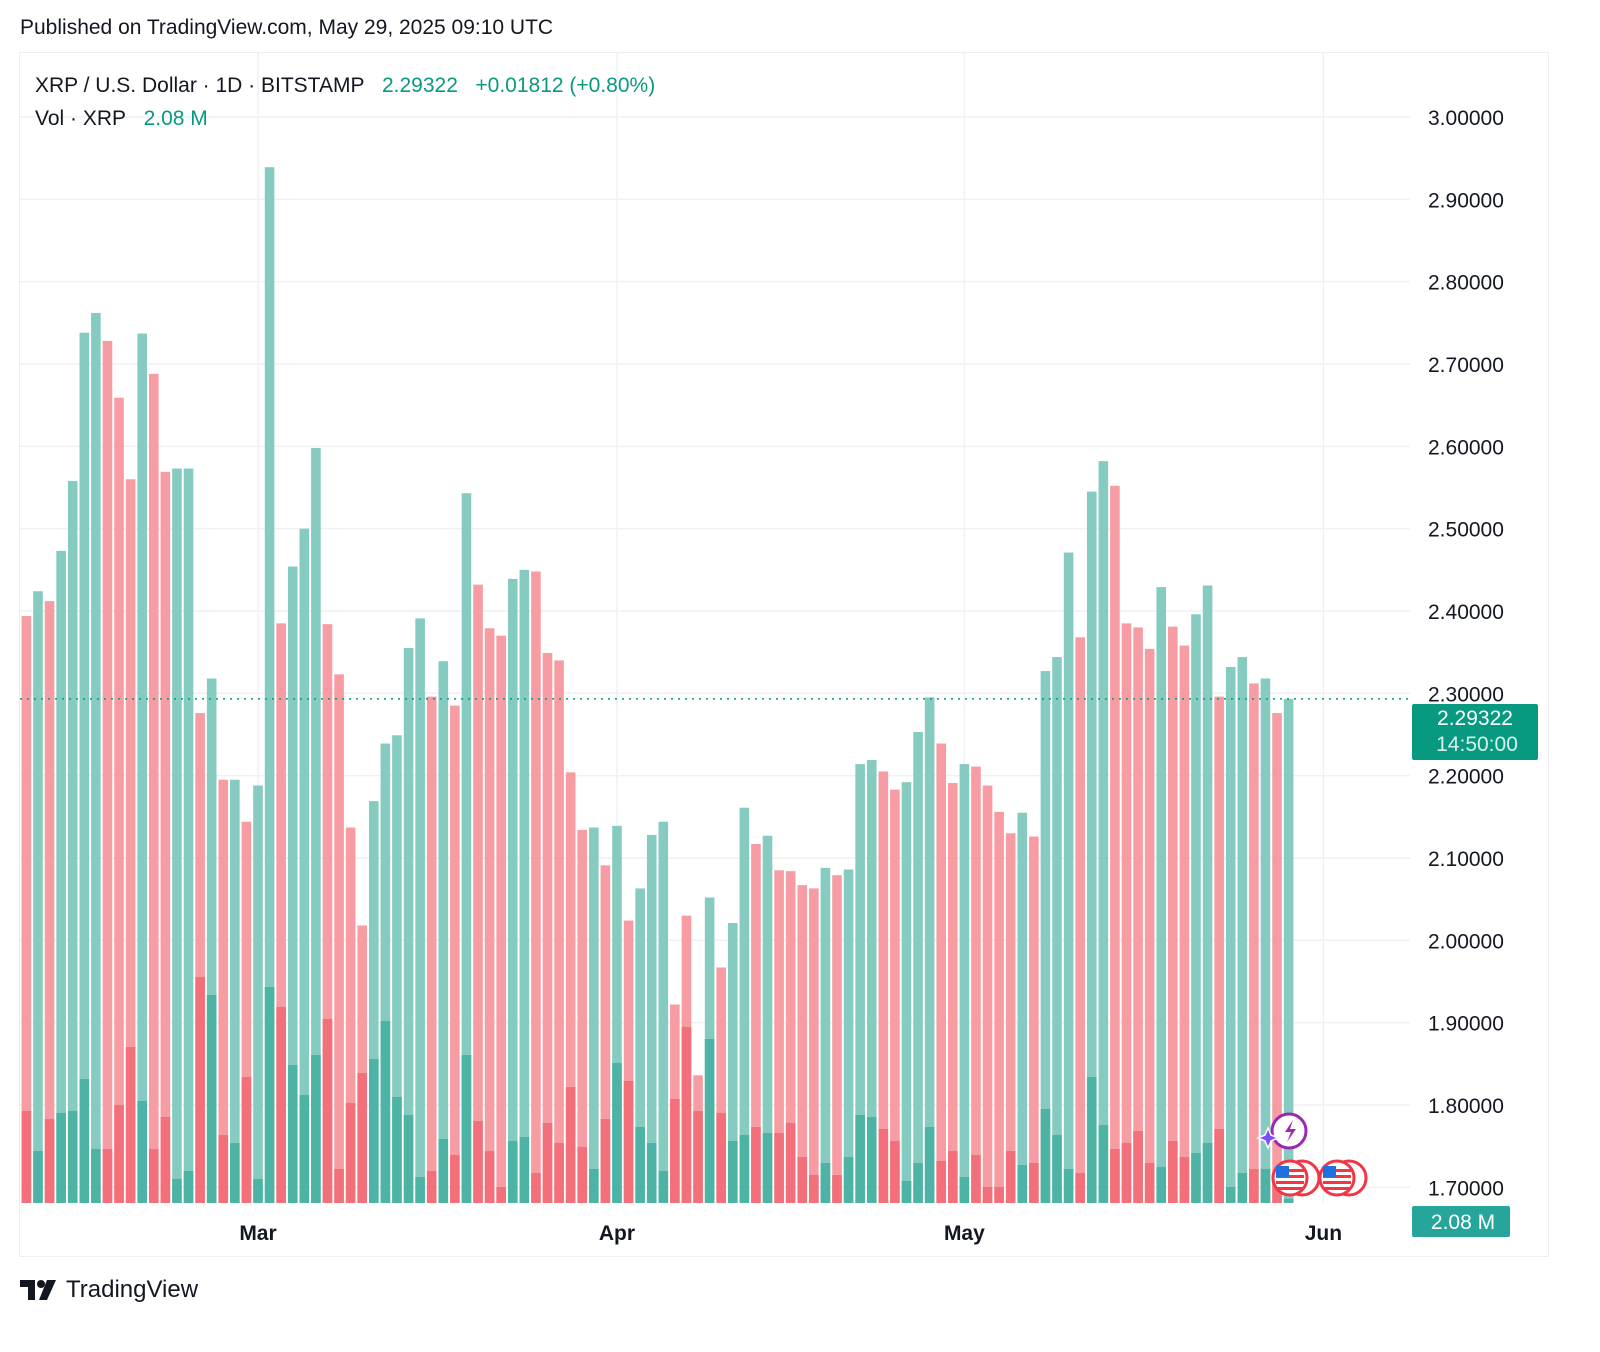 This screenshot has width=1600, height=1352. What do you see at coordinates (1466, 941) in the screenshot?
I see `price-tick-label: 2.00000` at bounding box center [1466, 941].